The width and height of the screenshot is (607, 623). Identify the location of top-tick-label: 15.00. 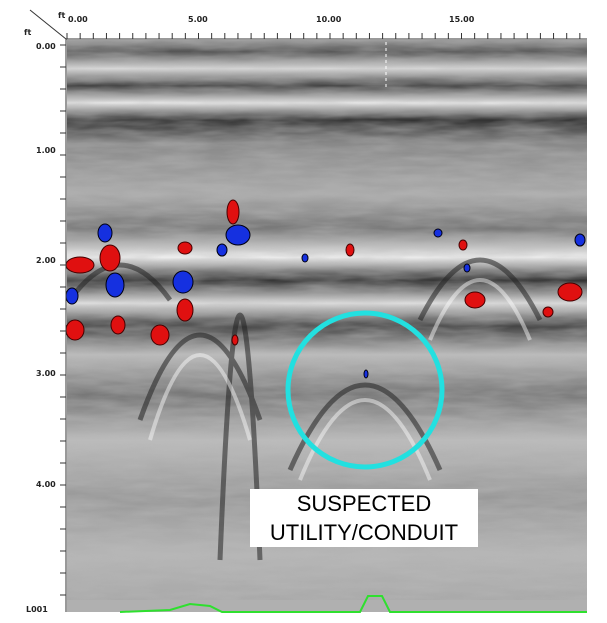
(462, 19).